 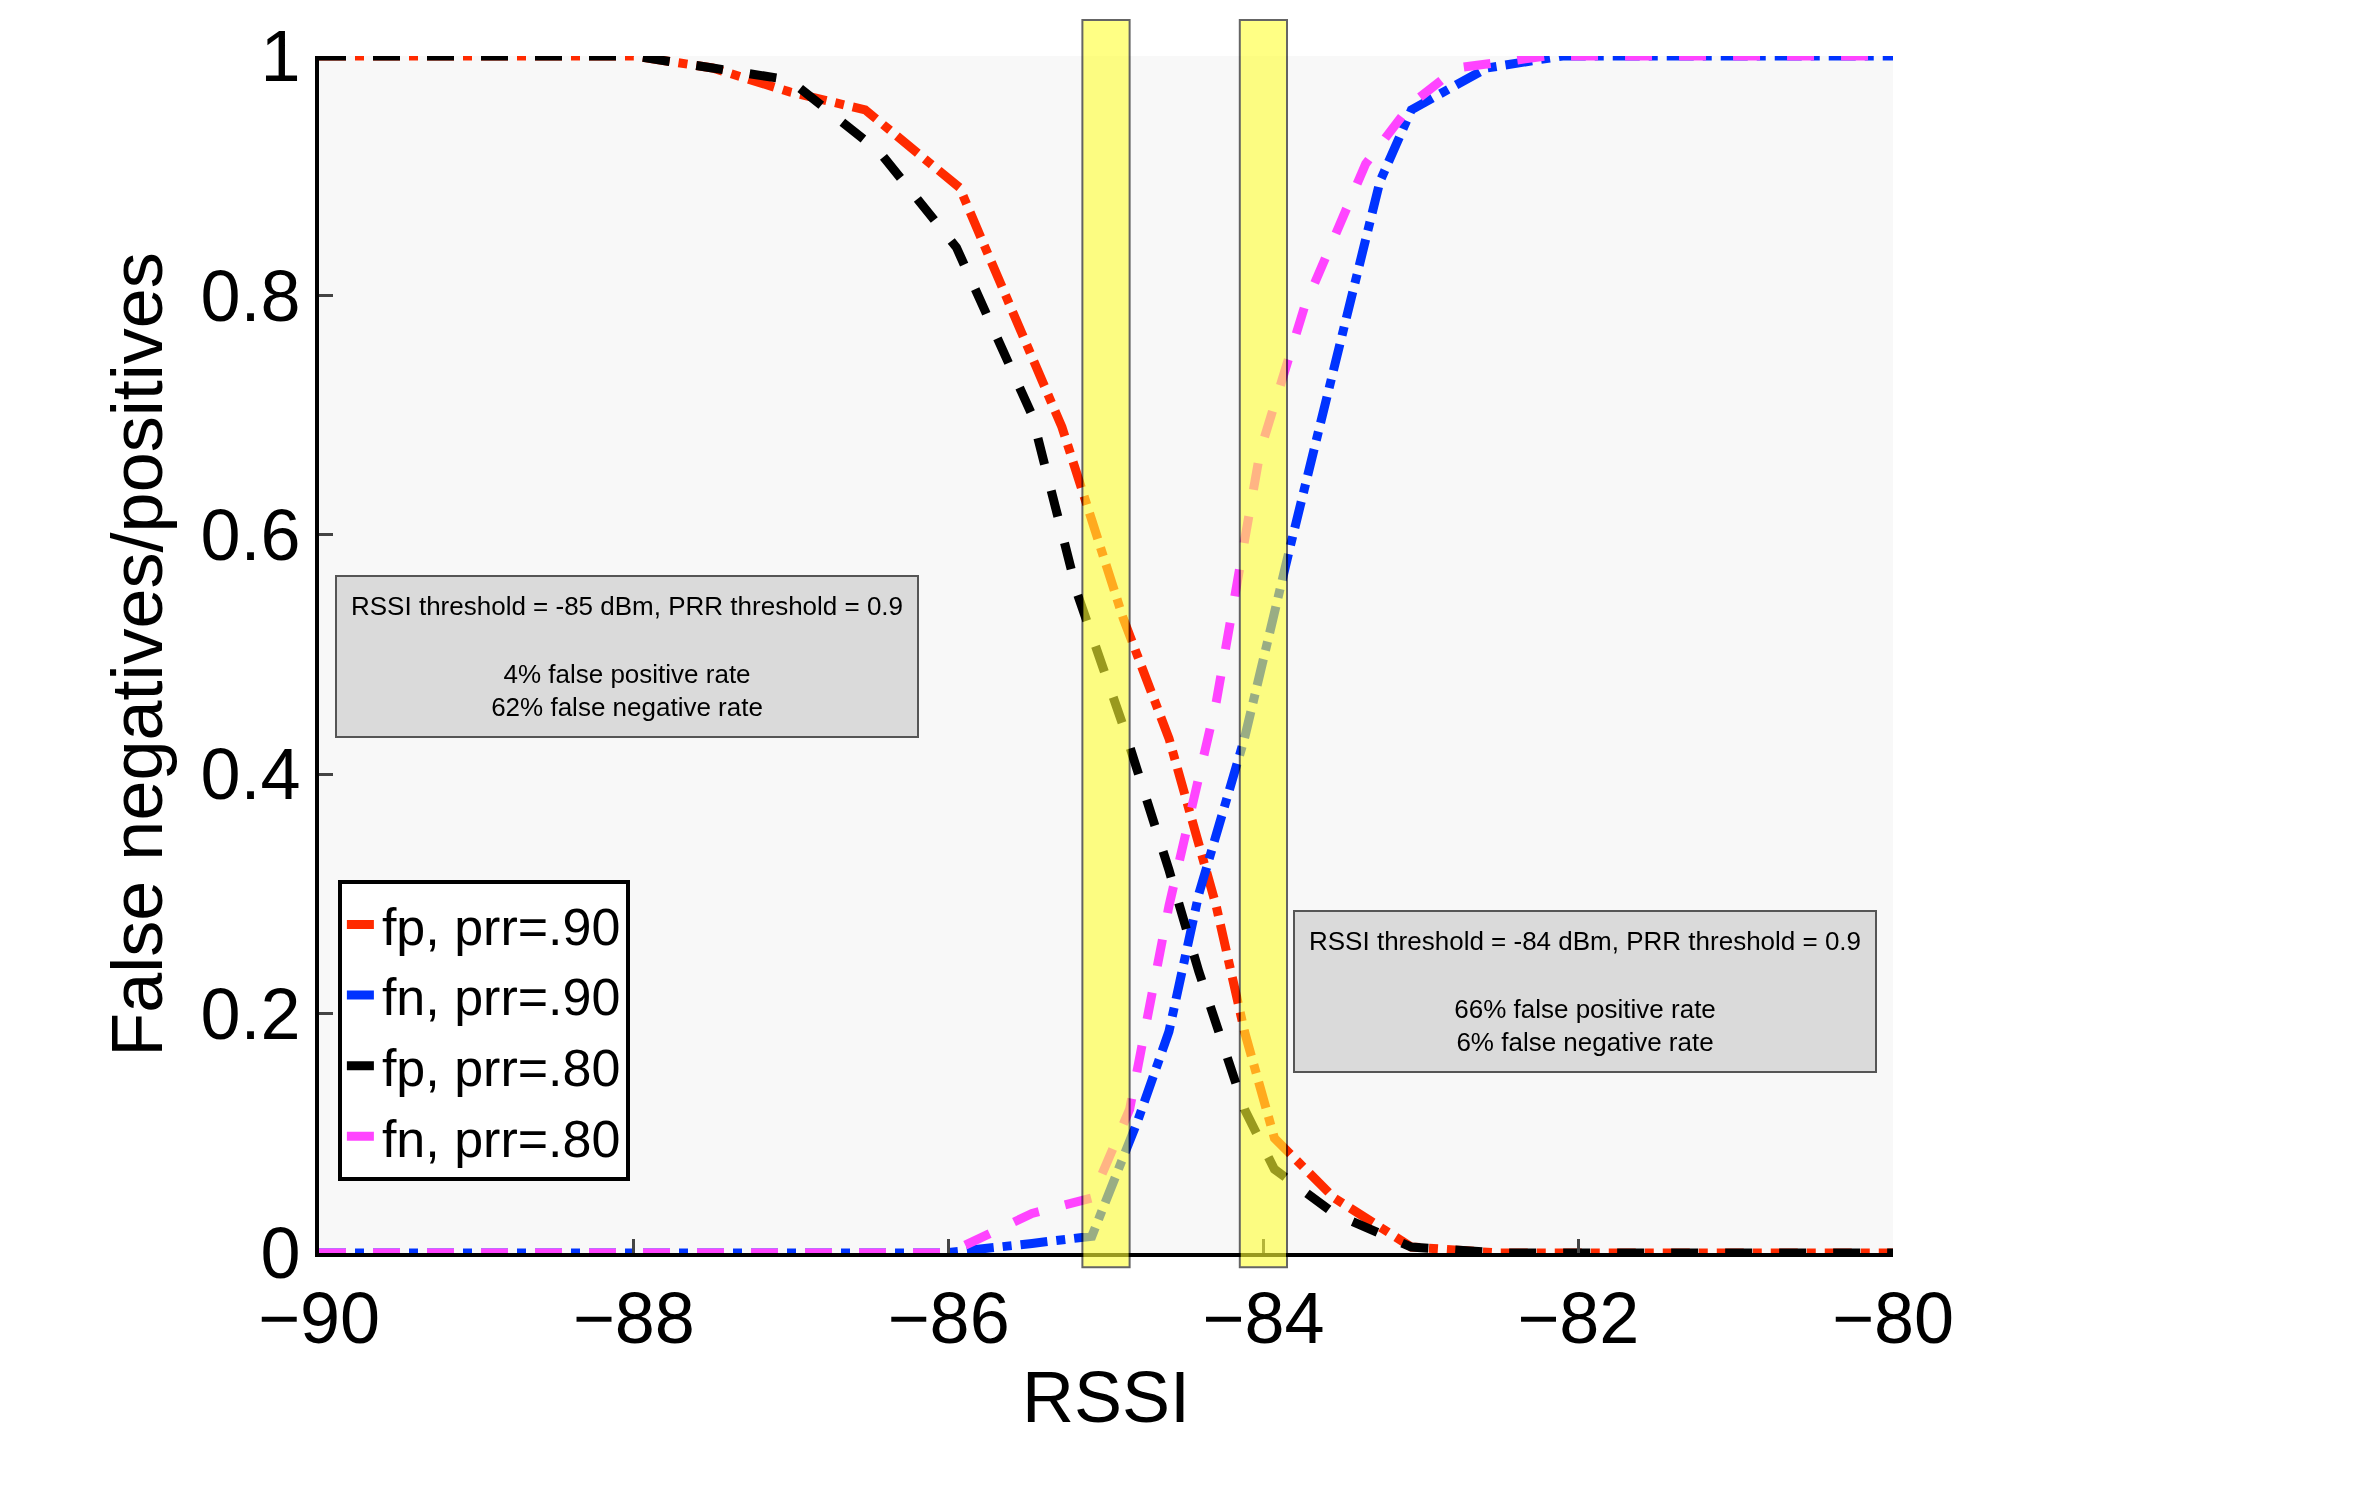 I want to click on x-tick-label: −86, so click(x=948, y=1318).